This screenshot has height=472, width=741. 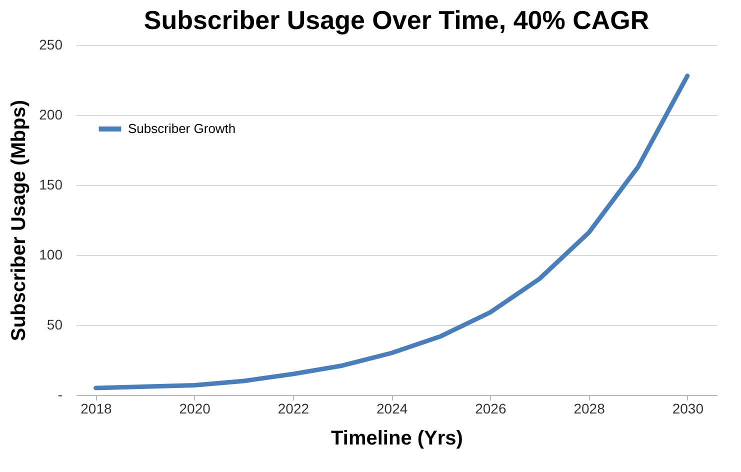 I want to click on y-tick-label: -, so click(x=60, y=394).